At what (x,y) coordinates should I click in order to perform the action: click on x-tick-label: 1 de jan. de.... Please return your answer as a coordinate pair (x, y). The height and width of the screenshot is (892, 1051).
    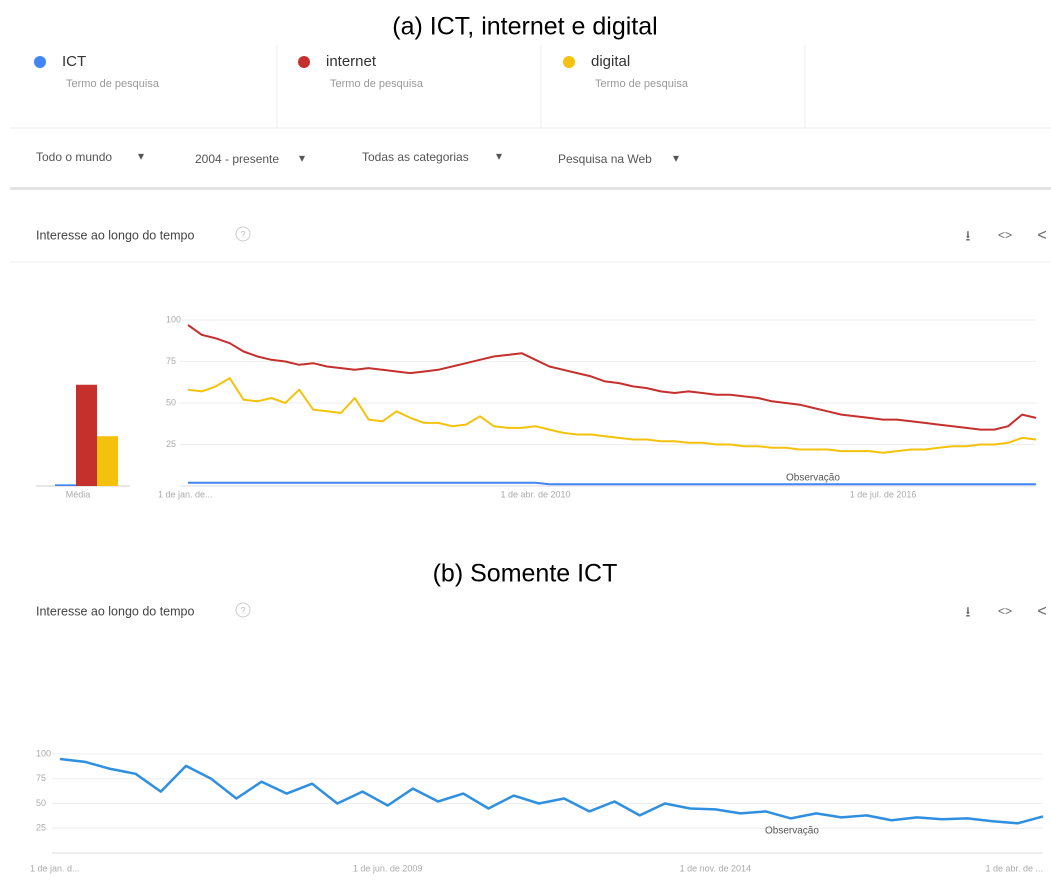
    Looking at the image, I should click on (185, 494).